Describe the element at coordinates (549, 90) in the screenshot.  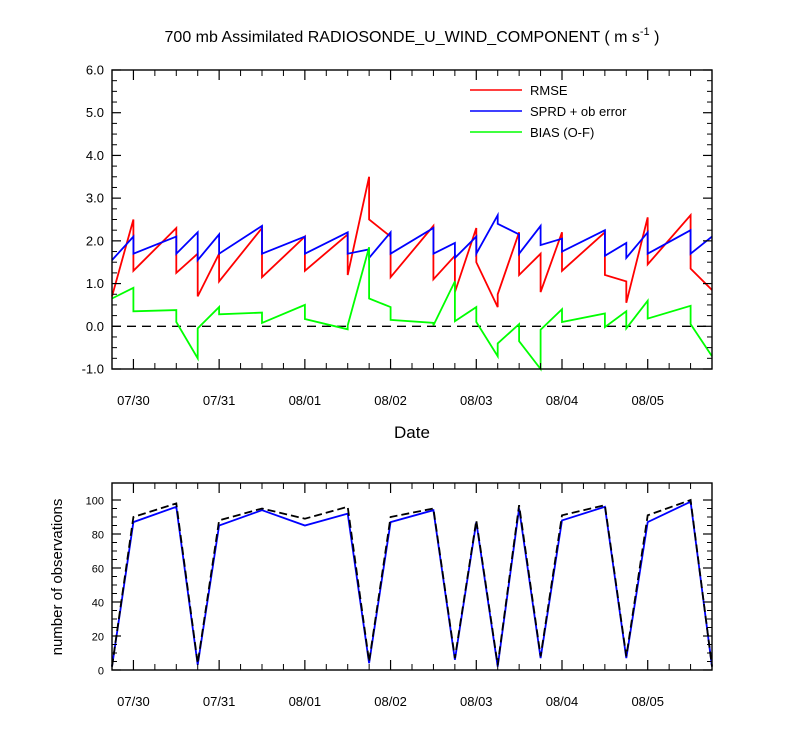
I see `legend-label-rmse: RMSE` at that location.